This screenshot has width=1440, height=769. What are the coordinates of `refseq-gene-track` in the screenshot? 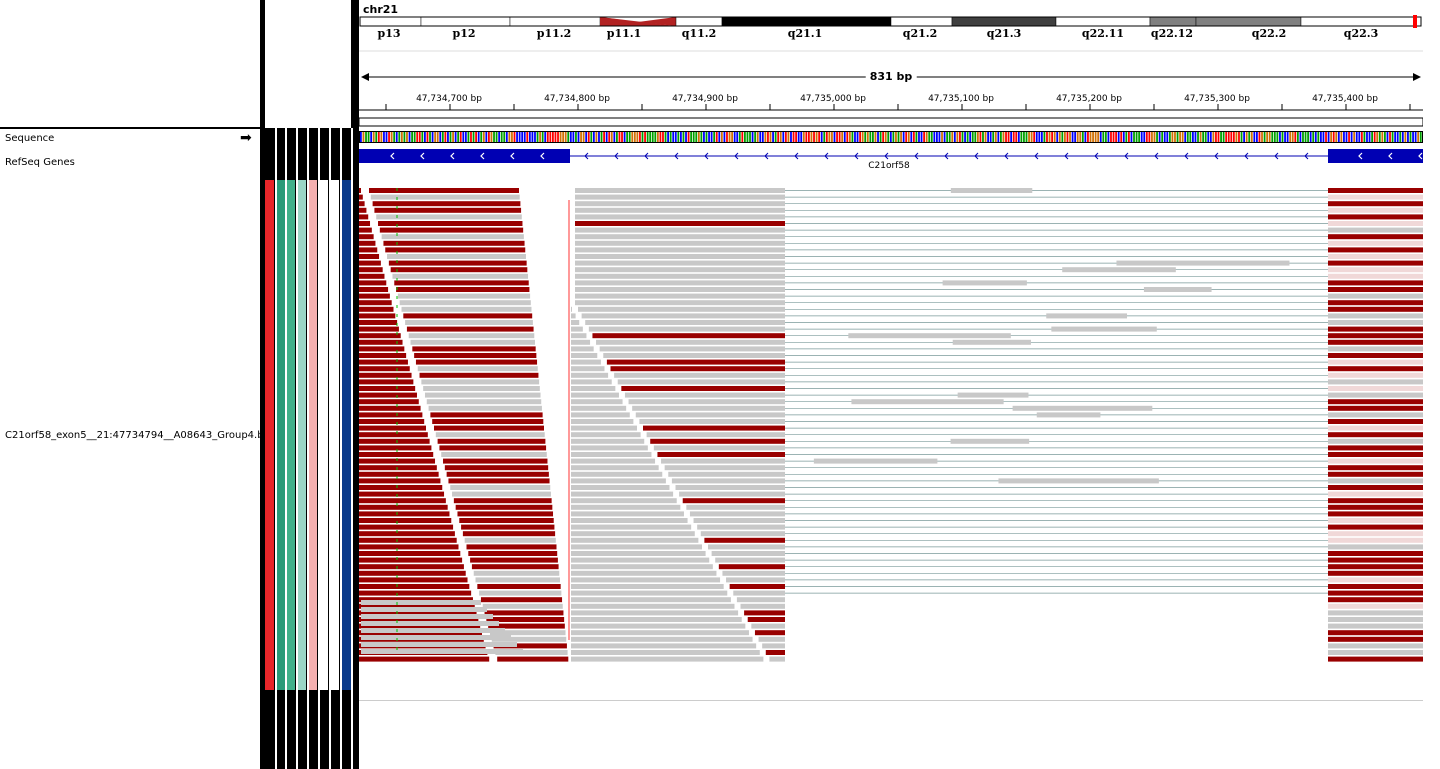 It's located at (891, 156).